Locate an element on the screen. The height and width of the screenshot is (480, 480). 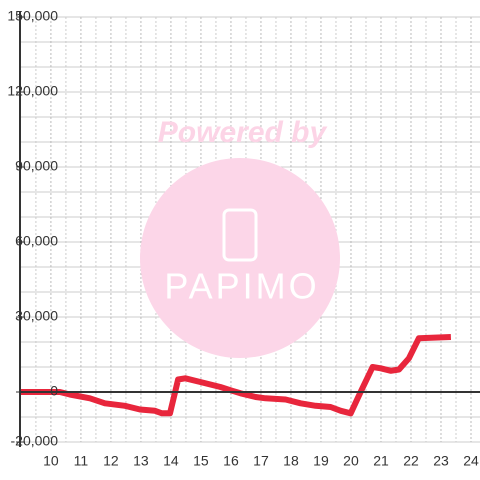
x-tick-label: 17 is located at coordinates (261, 461).